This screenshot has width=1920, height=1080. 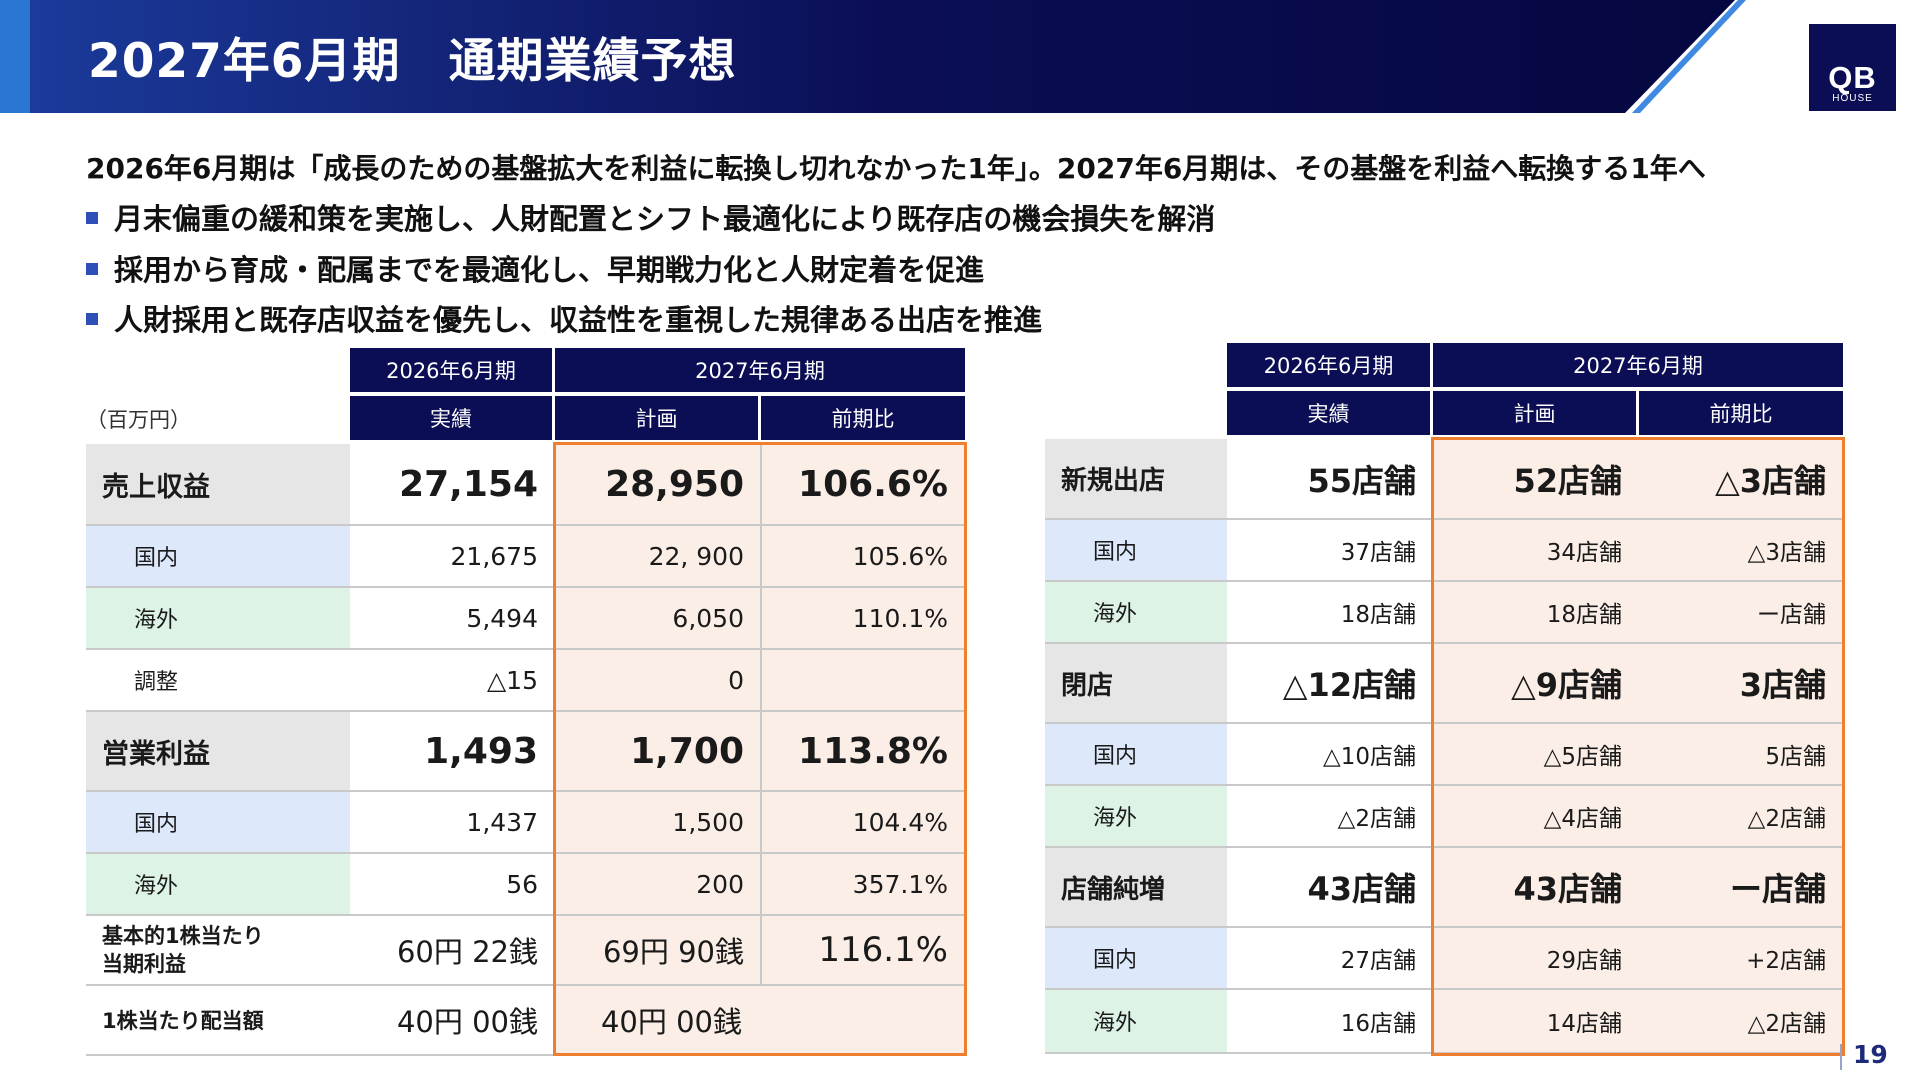 What do you see at coordinates (1378, 961) in the screenshot?
I see `net-domestic-actual: 27店舗` at bounding box center [1378, 961].